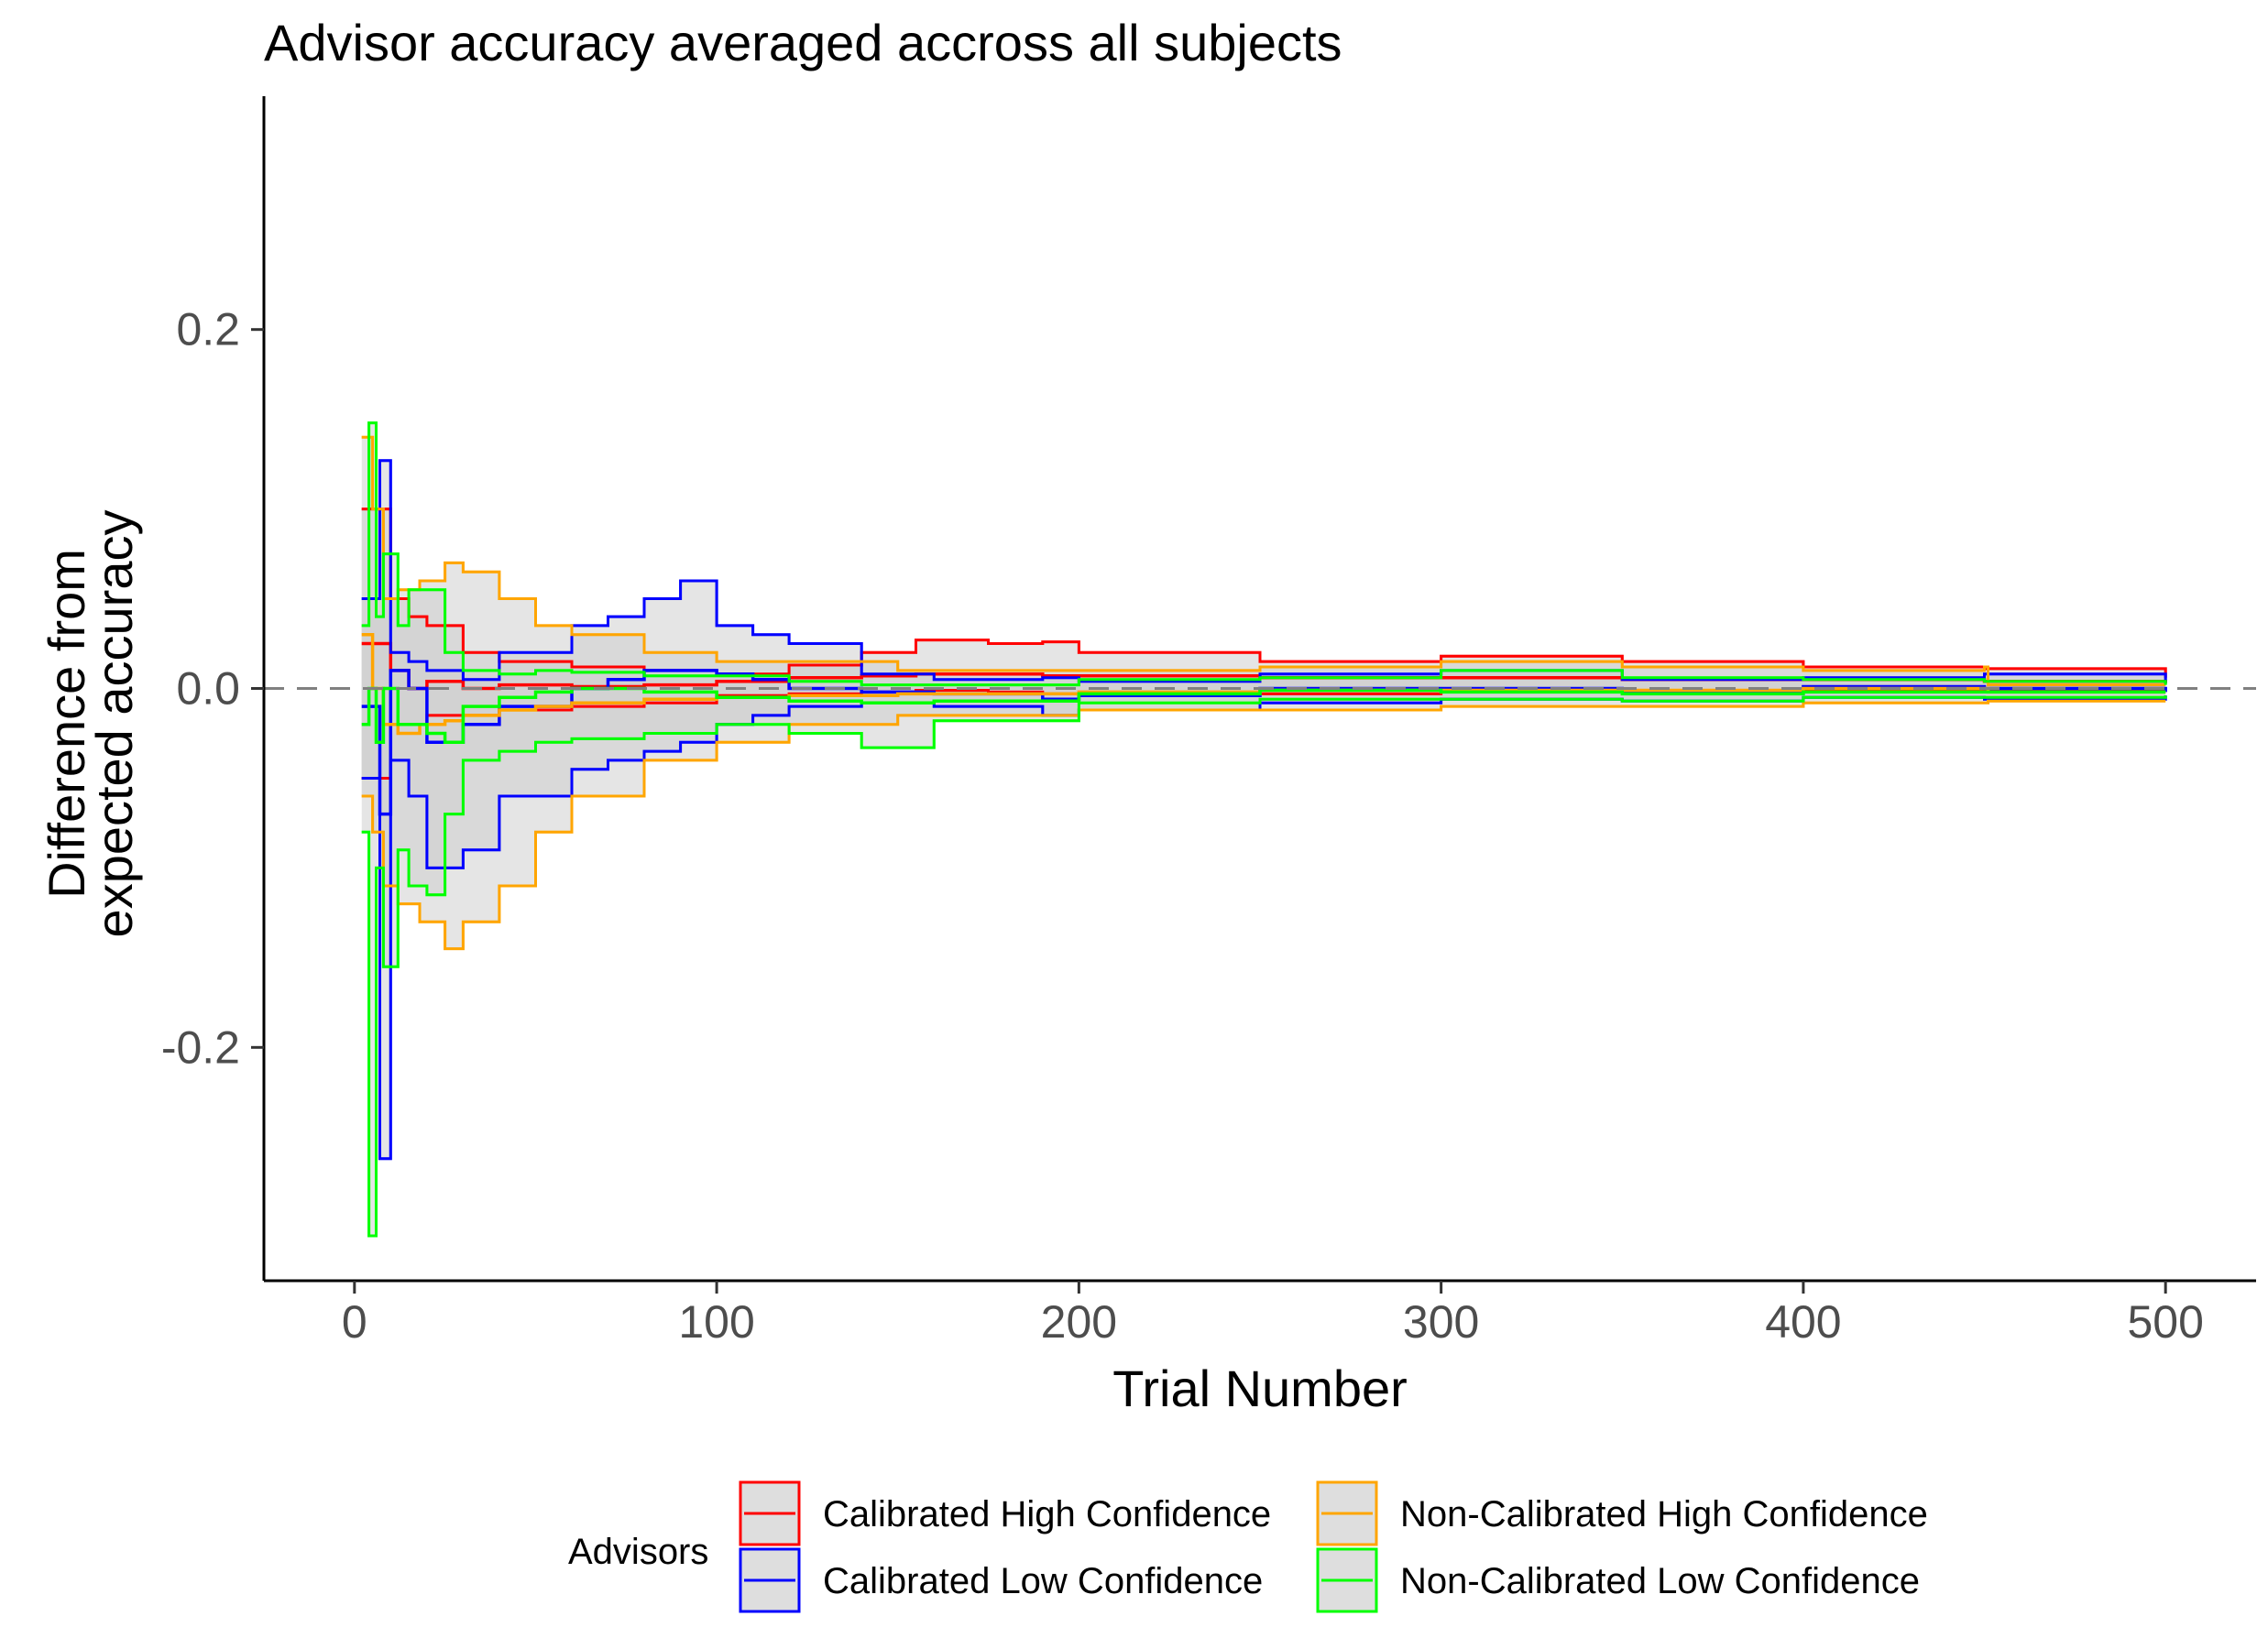  Describe the element at coordinates (1043, 1581) in the screenshot. I see `legend-label-2: Calibrated Low Confidence` at that location.